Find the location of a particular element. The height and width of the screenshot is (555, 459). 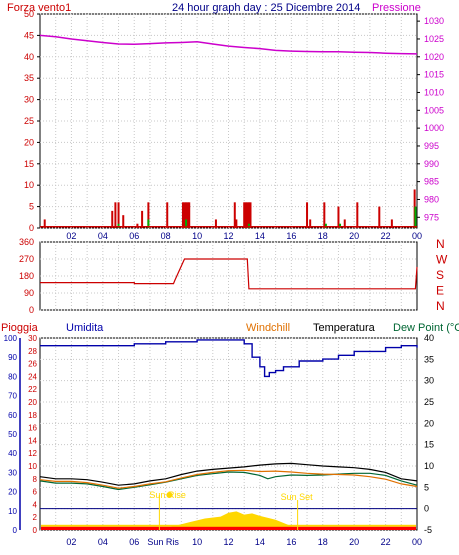

rain-tick-label: 10 is located at coordinates (32, 466).